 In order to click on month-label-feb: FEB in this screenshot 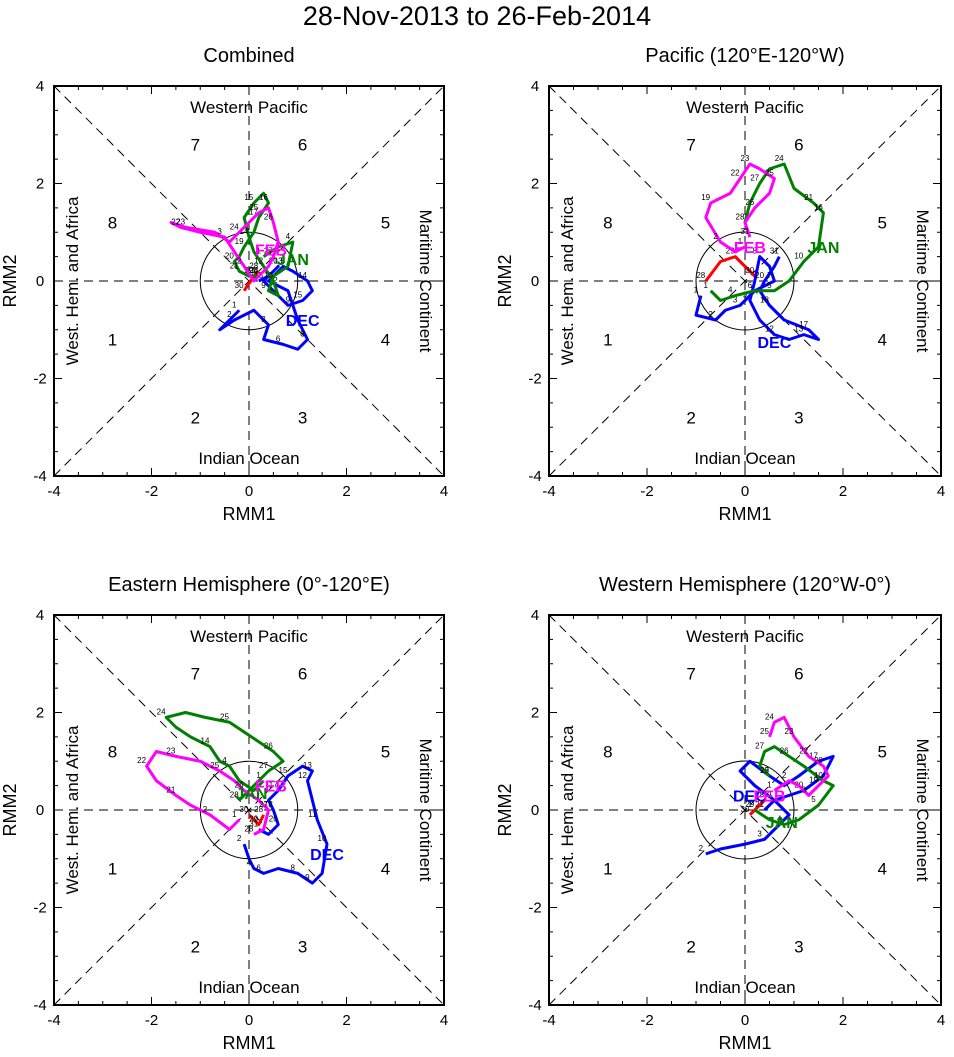, I will do `click(770, 796)`.